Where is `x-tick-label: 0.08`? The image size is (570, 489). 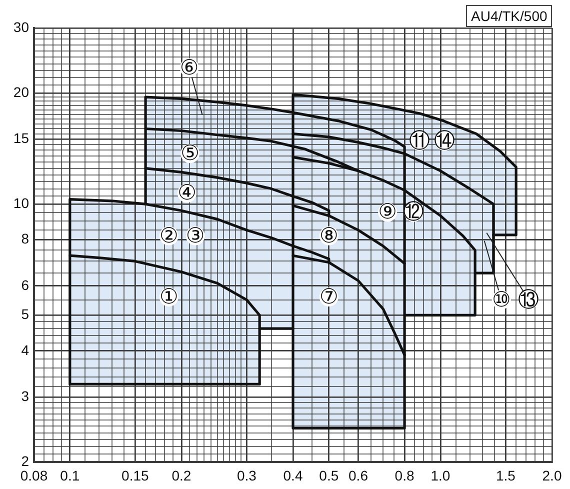
x-tick-label: 0.08 is located at coordinates (34, 475).